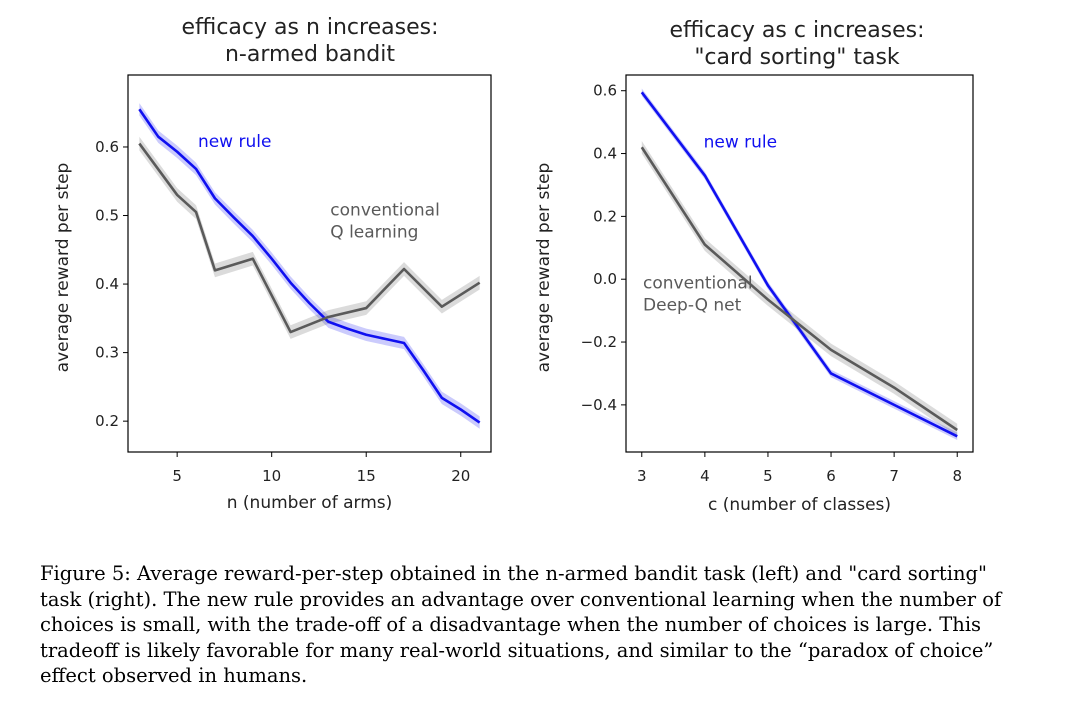 The image size is (1067, 709). Describe the element at coordinates (799, 505) in the screenshot. I see `x-axis-label: c (number of classes)` at that location.